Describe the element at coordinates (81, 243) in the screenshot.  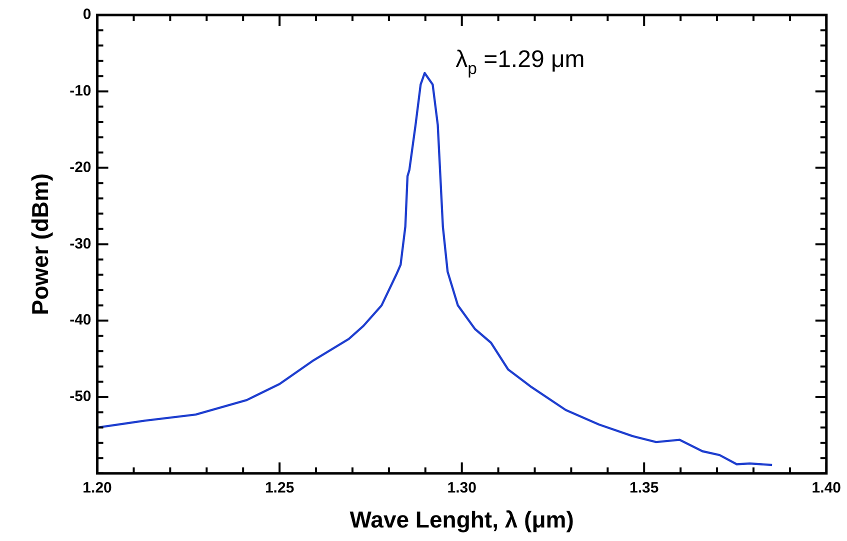
I see `y-tick-label: -30` at that location.